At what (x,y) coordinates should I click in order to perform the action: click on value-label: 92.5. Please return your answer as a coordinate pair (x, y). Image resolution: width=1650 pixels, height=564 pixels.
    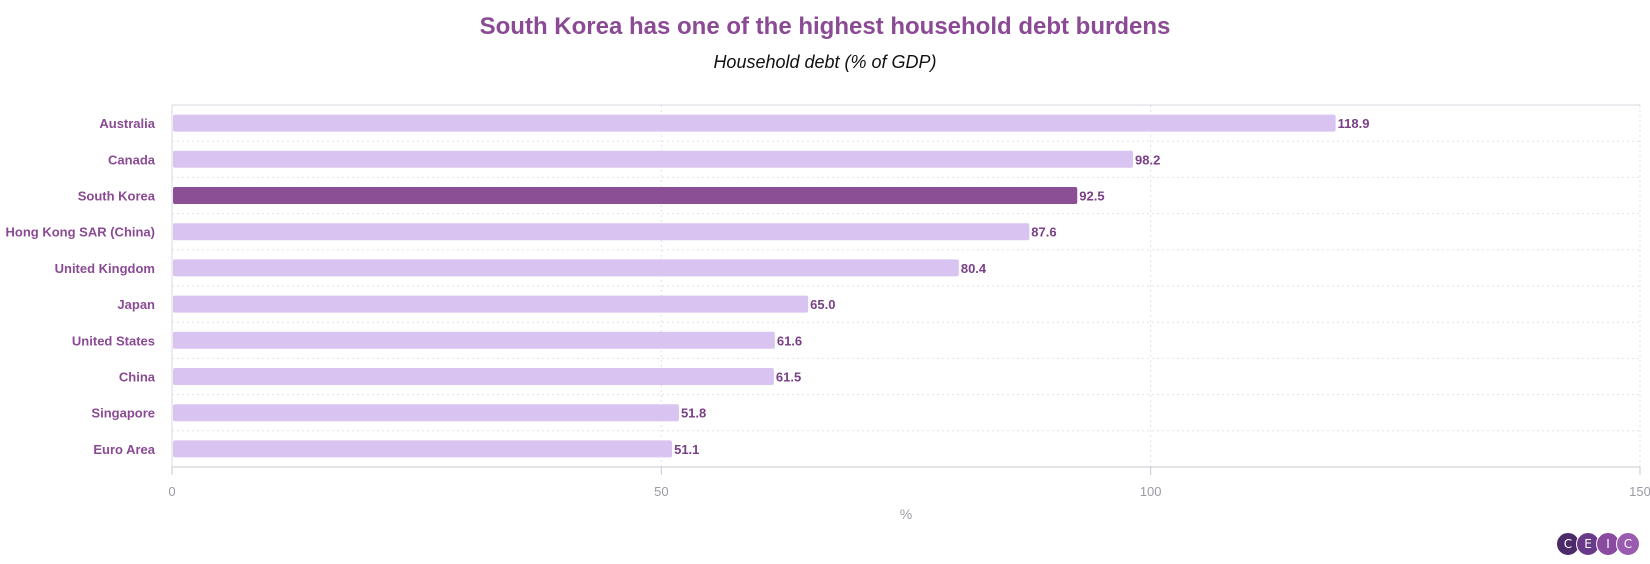
    Looking at the image, I should click on (1091, 196).